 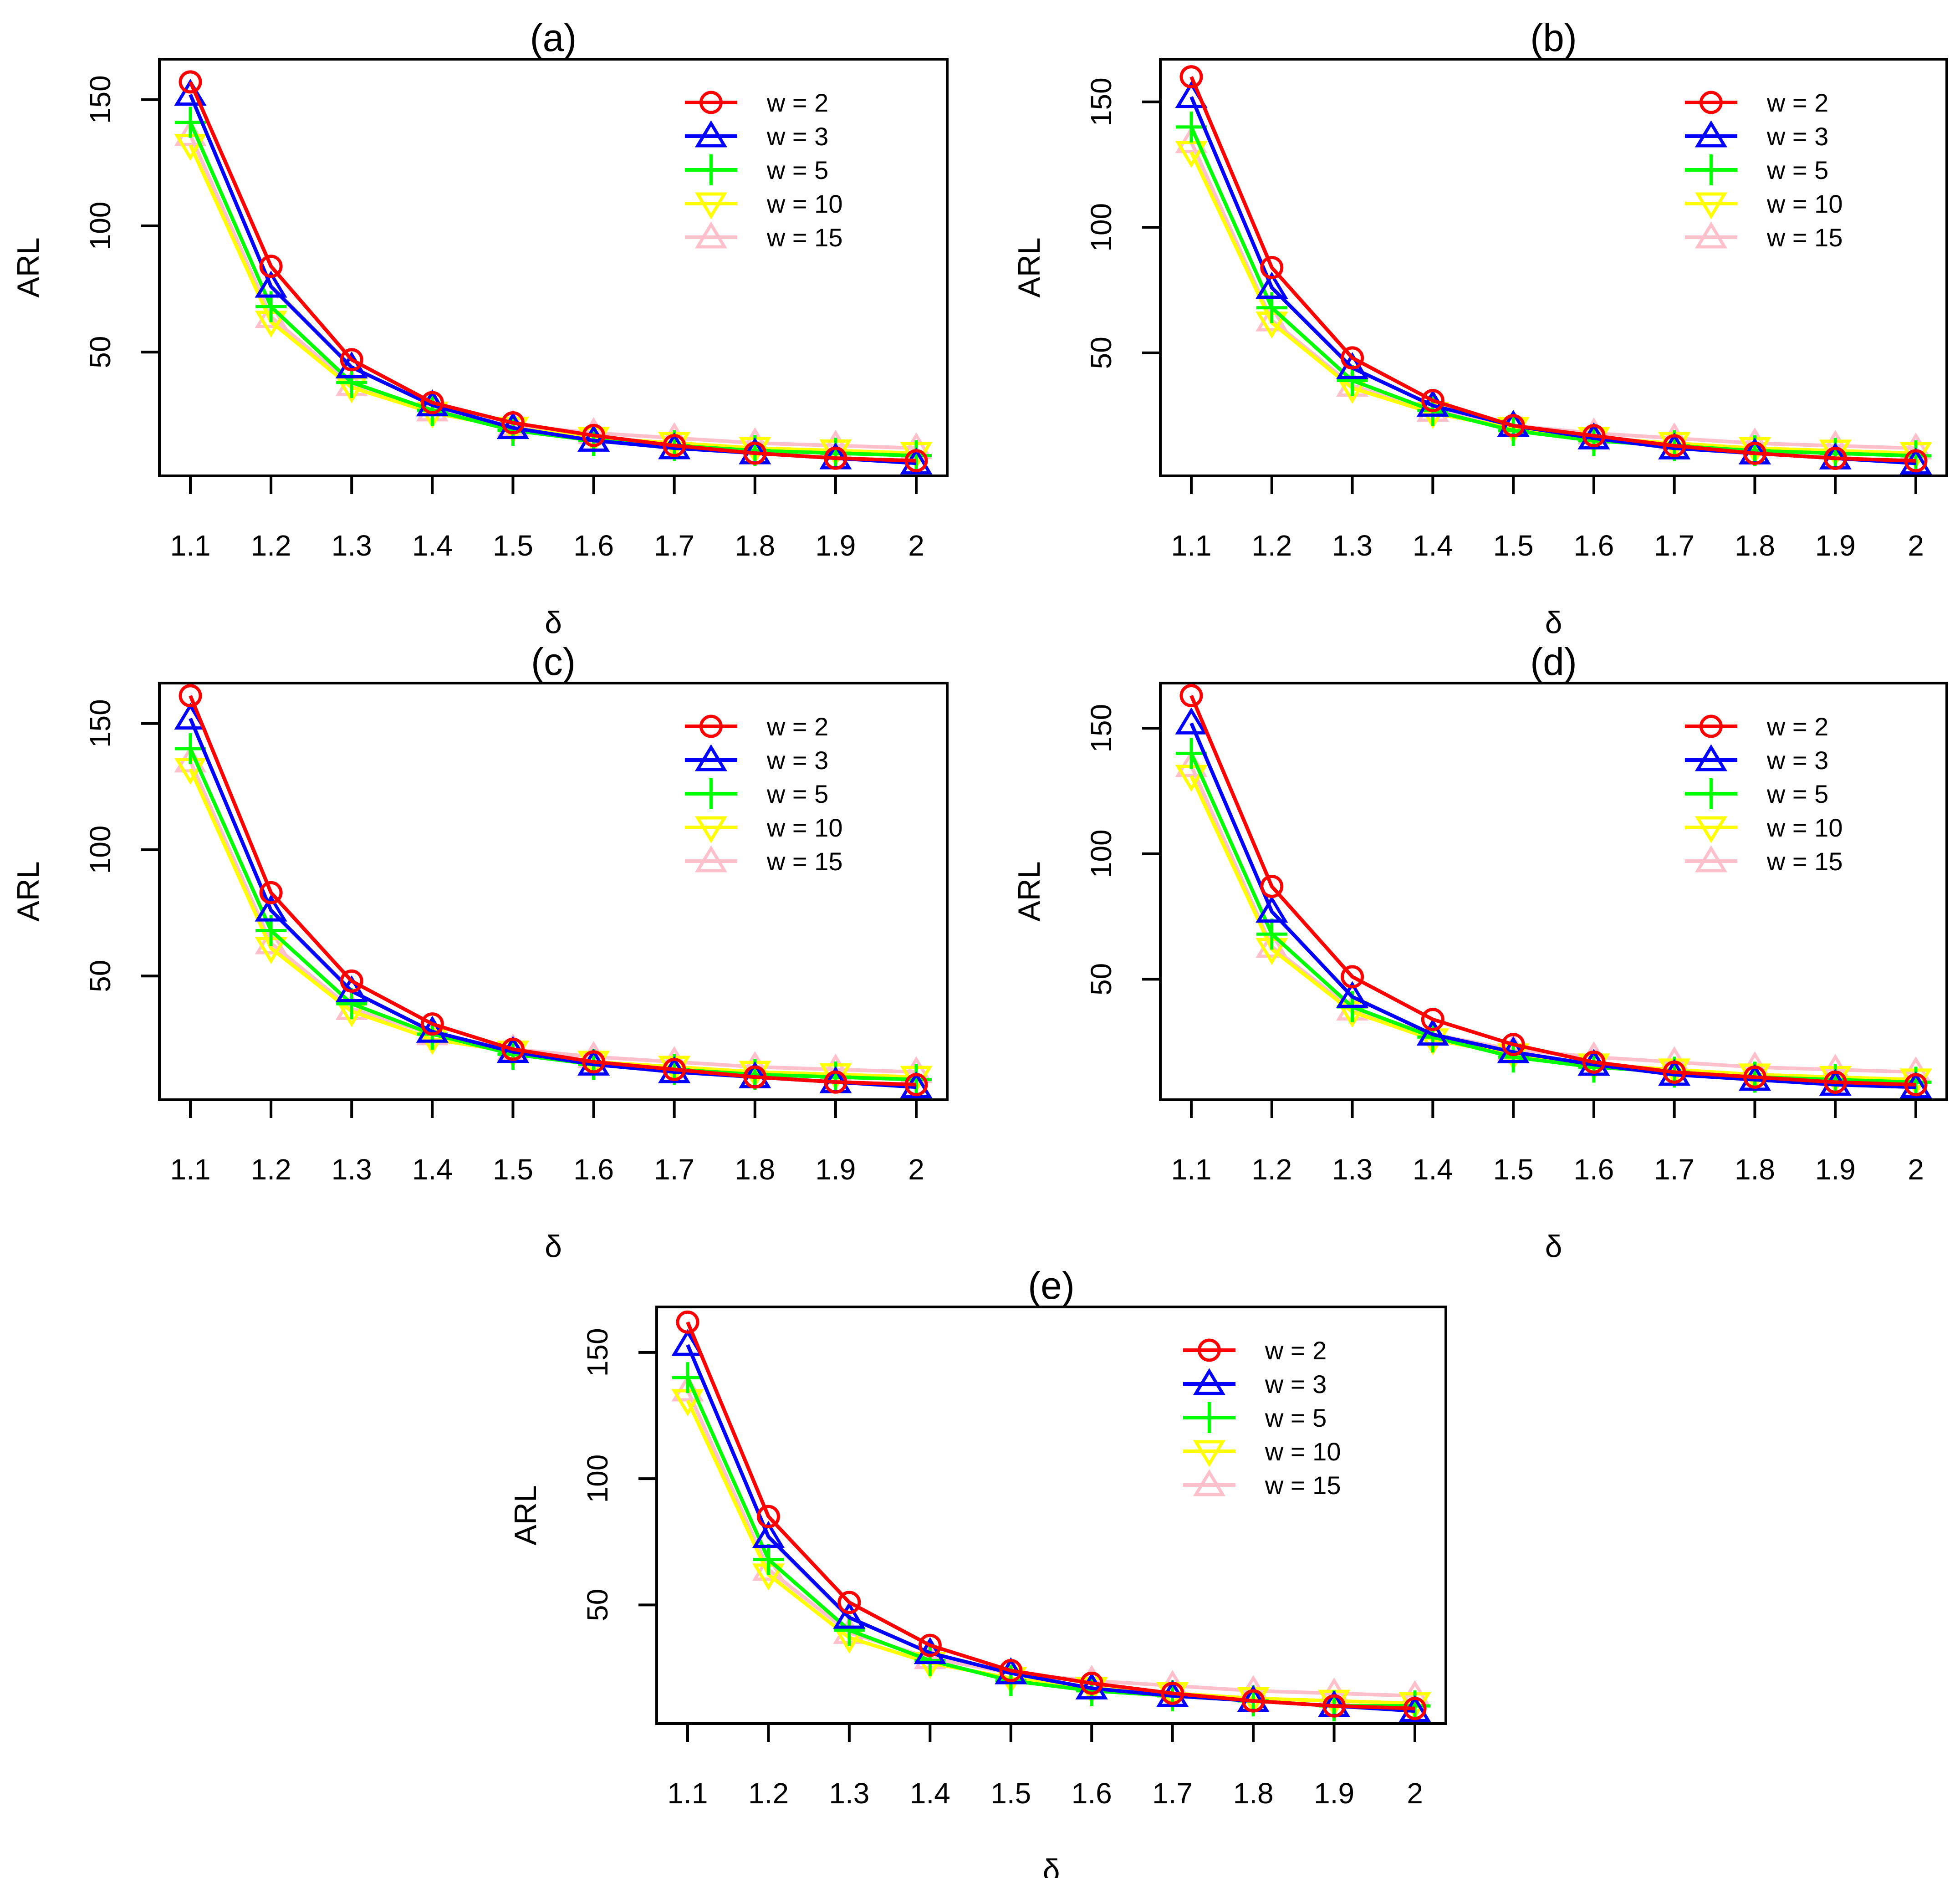 What do you see at coordinates (1916, 1169) in the screenshot?
I see `x-tick-label: 2` at bounding box center [1916, 1169].